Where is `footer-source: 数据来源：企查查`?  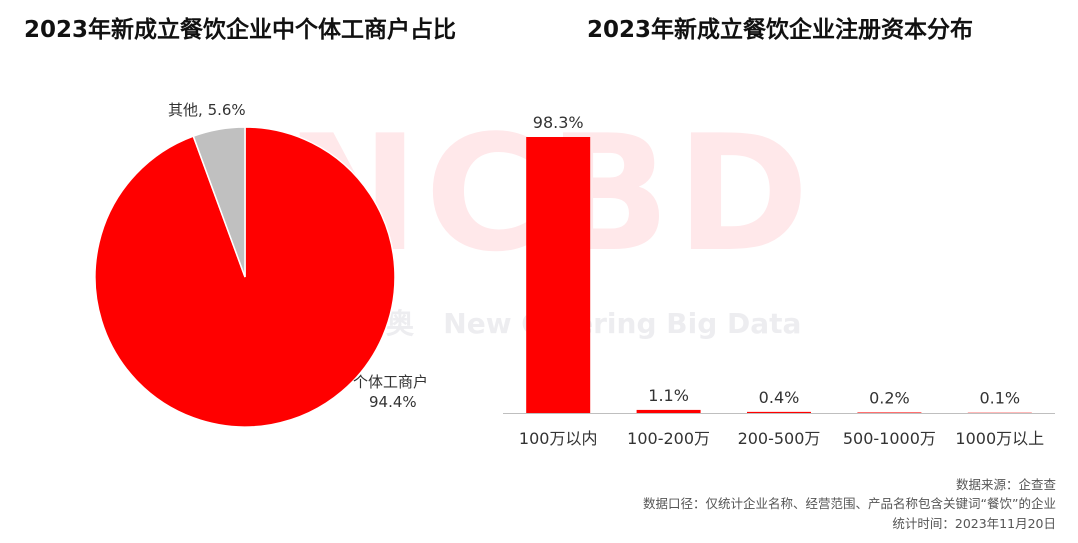
footer-source: 数据来源：企查查 is located at coordinates (1005, 484).